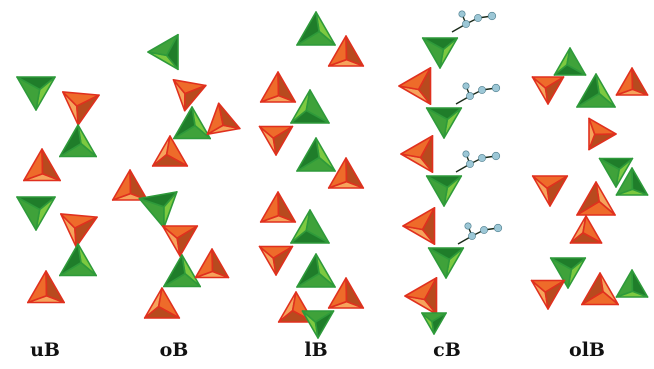  What do you see at coordinates (315, 350) in the screenshot?
I see `label-lB: lB` at bounding box center [315, 350].